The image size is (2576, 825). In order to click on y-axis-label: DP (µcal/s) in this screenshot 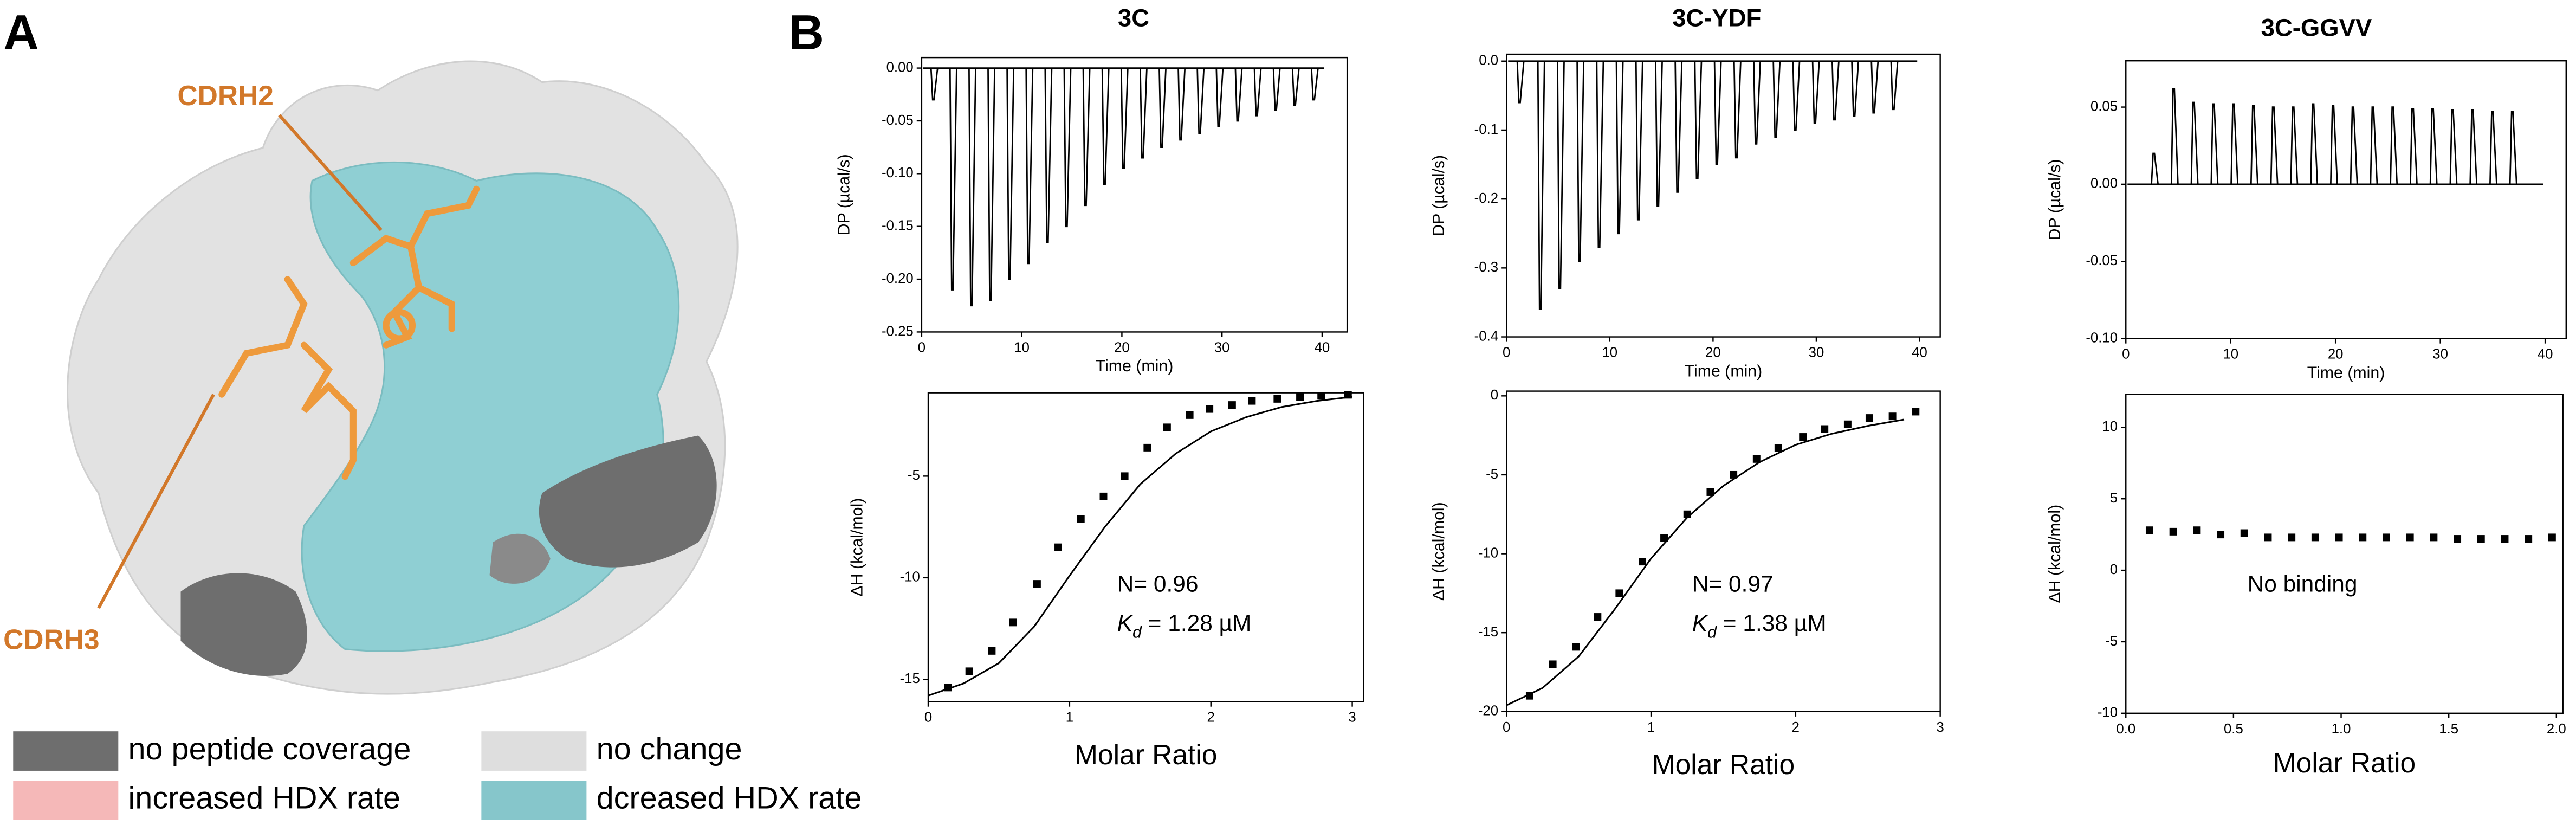, I will do `click(2055, 199)`.